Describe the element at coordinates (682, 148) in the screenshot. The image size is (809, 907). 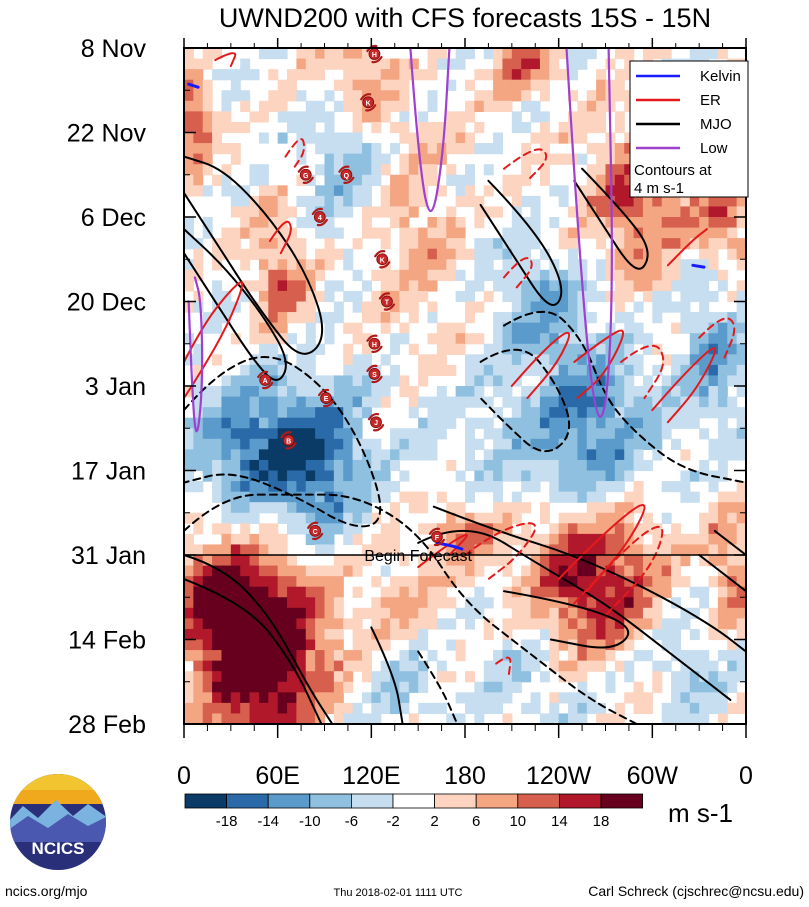
I see `legend-item-low: Low` at that location.